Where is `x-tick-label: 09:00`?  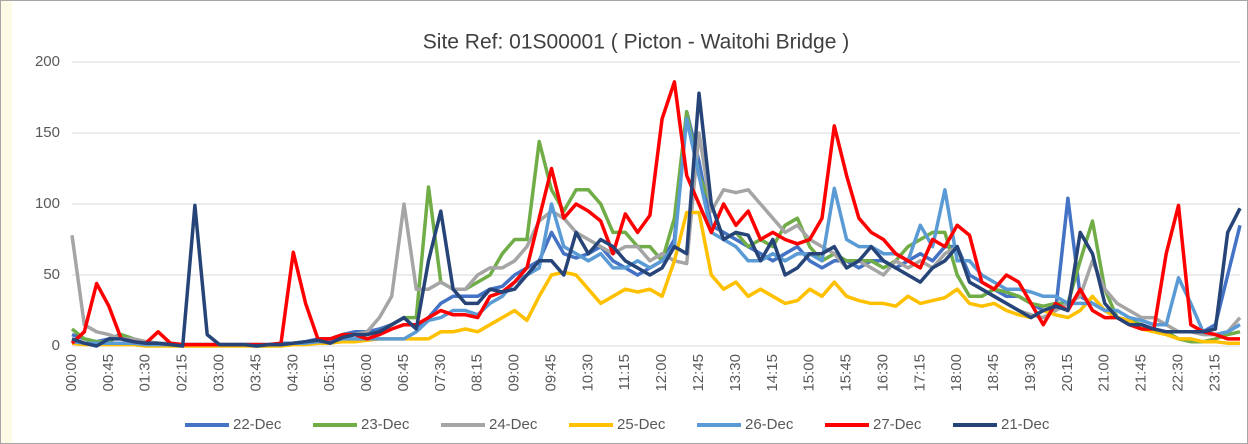 x-tick-label: 09:00 is located at coordinates (514, 373).